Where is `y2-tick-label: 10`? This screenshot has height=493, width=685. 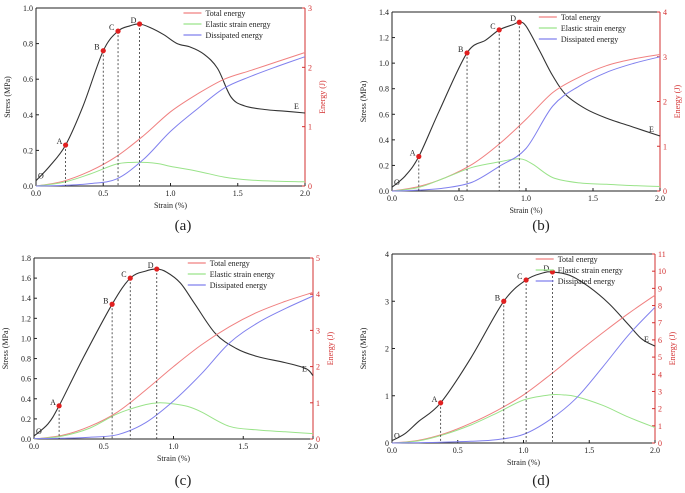
y2-tick-label: 10 is located at coordinates (662, 271).